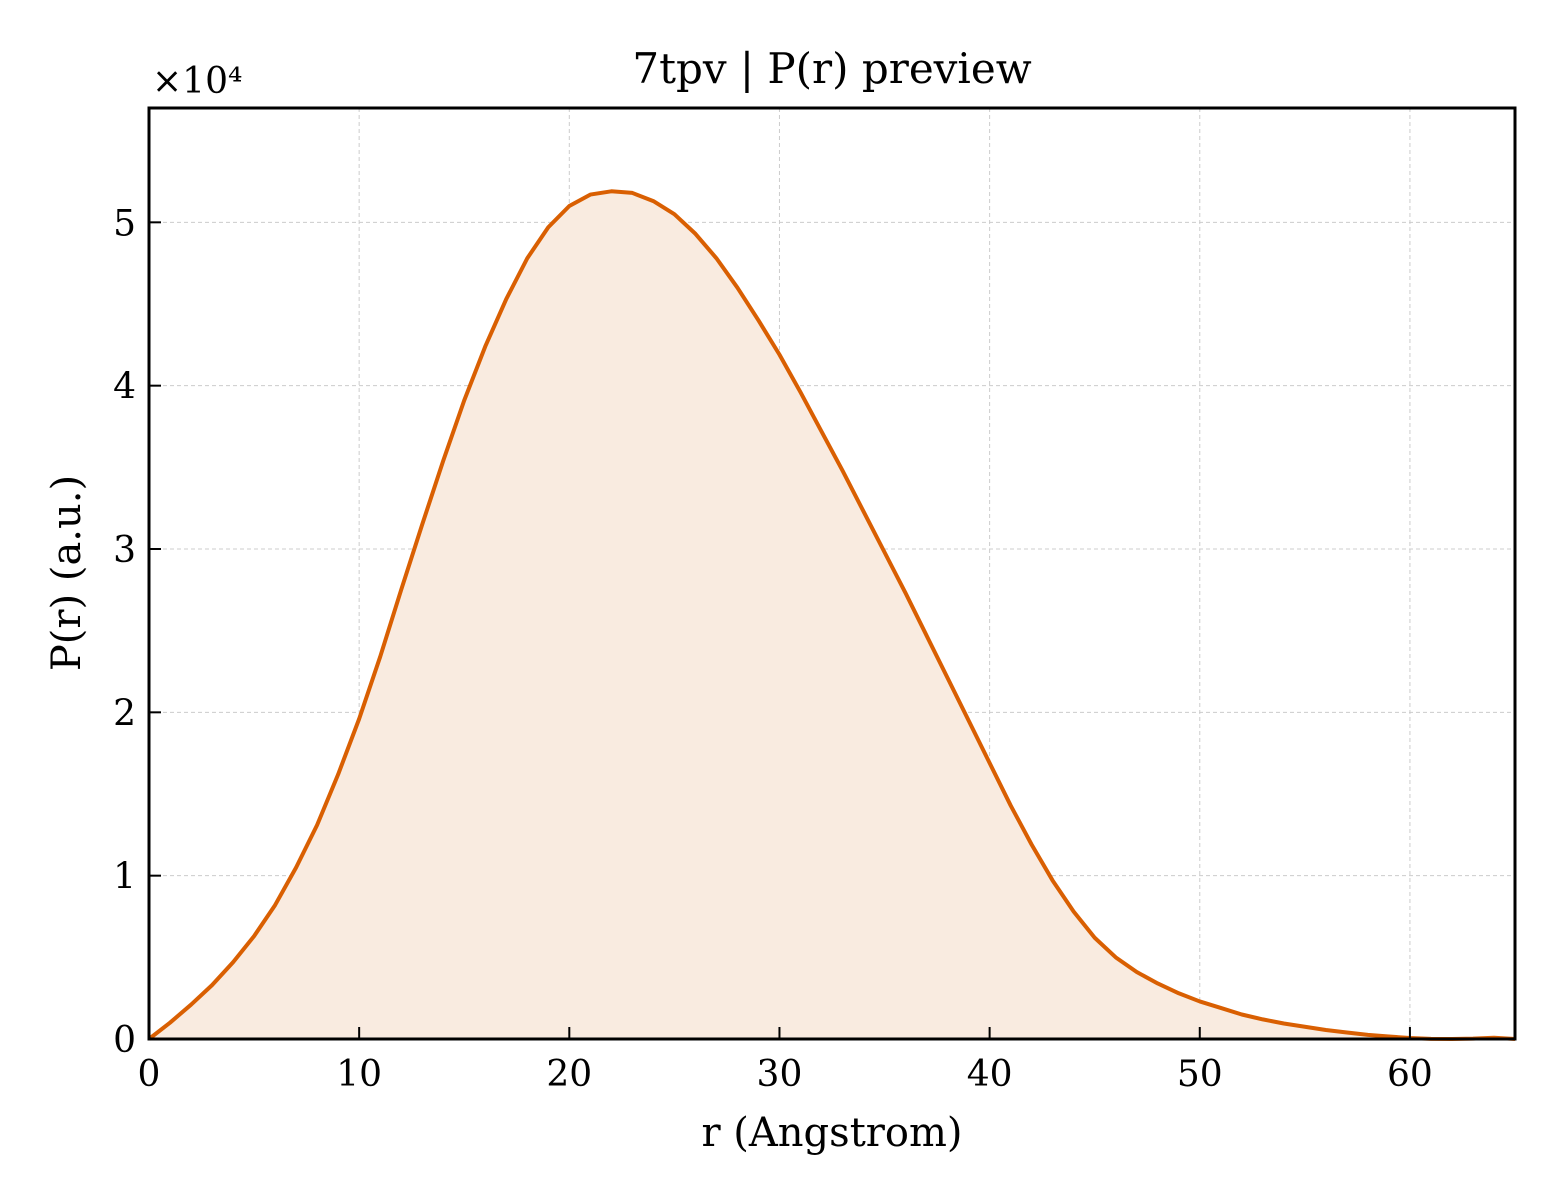  What do you see at coordinates (359, 1074) in the screenshot?
I see `x-tick-label: 10` at bounding box center [359, 1074].